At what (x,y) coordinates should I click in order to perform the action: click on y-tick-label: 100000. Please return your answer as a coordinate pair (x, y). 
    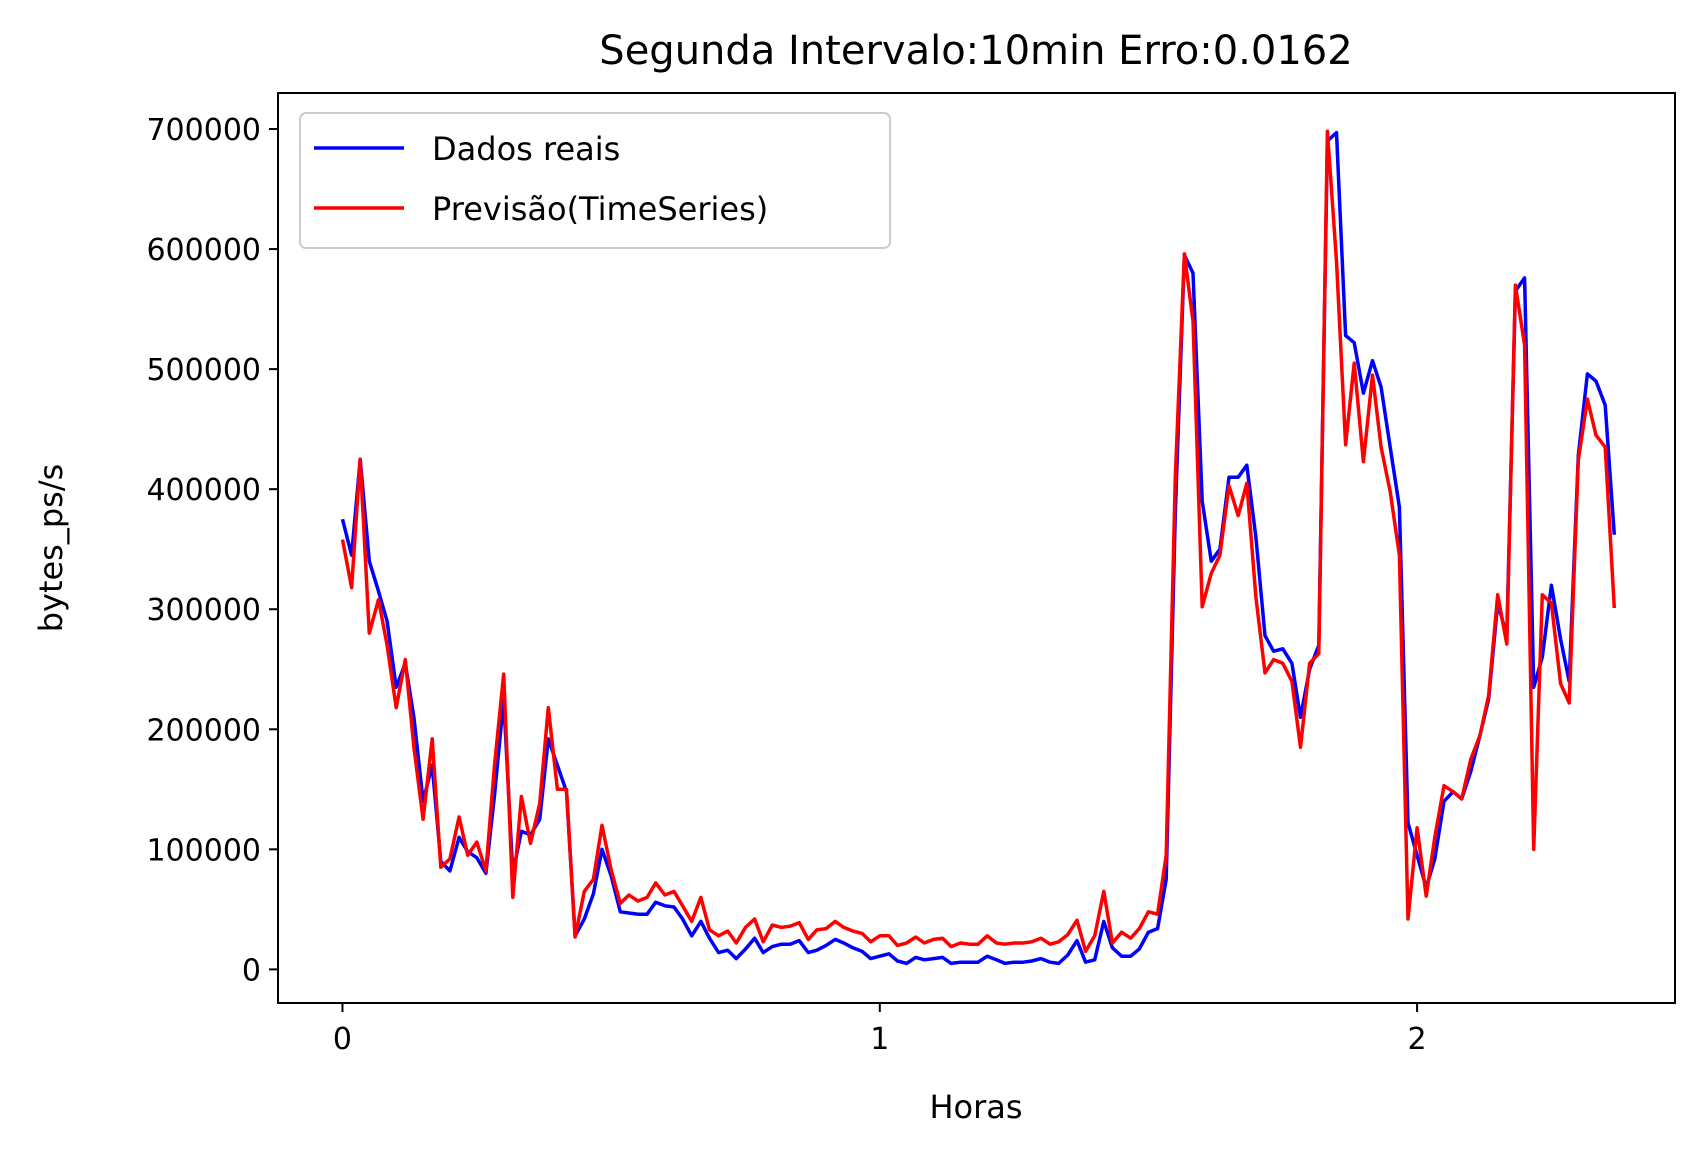
    Looking at the image, I should click on (203, 850).